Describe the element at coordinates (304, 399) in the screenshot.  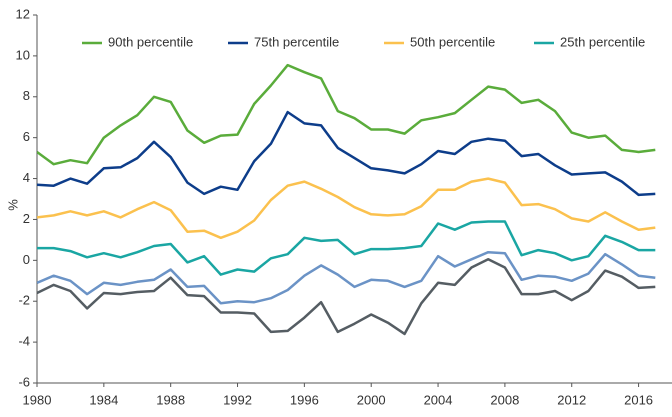
I see `x-tick-label: 1996` at that location.